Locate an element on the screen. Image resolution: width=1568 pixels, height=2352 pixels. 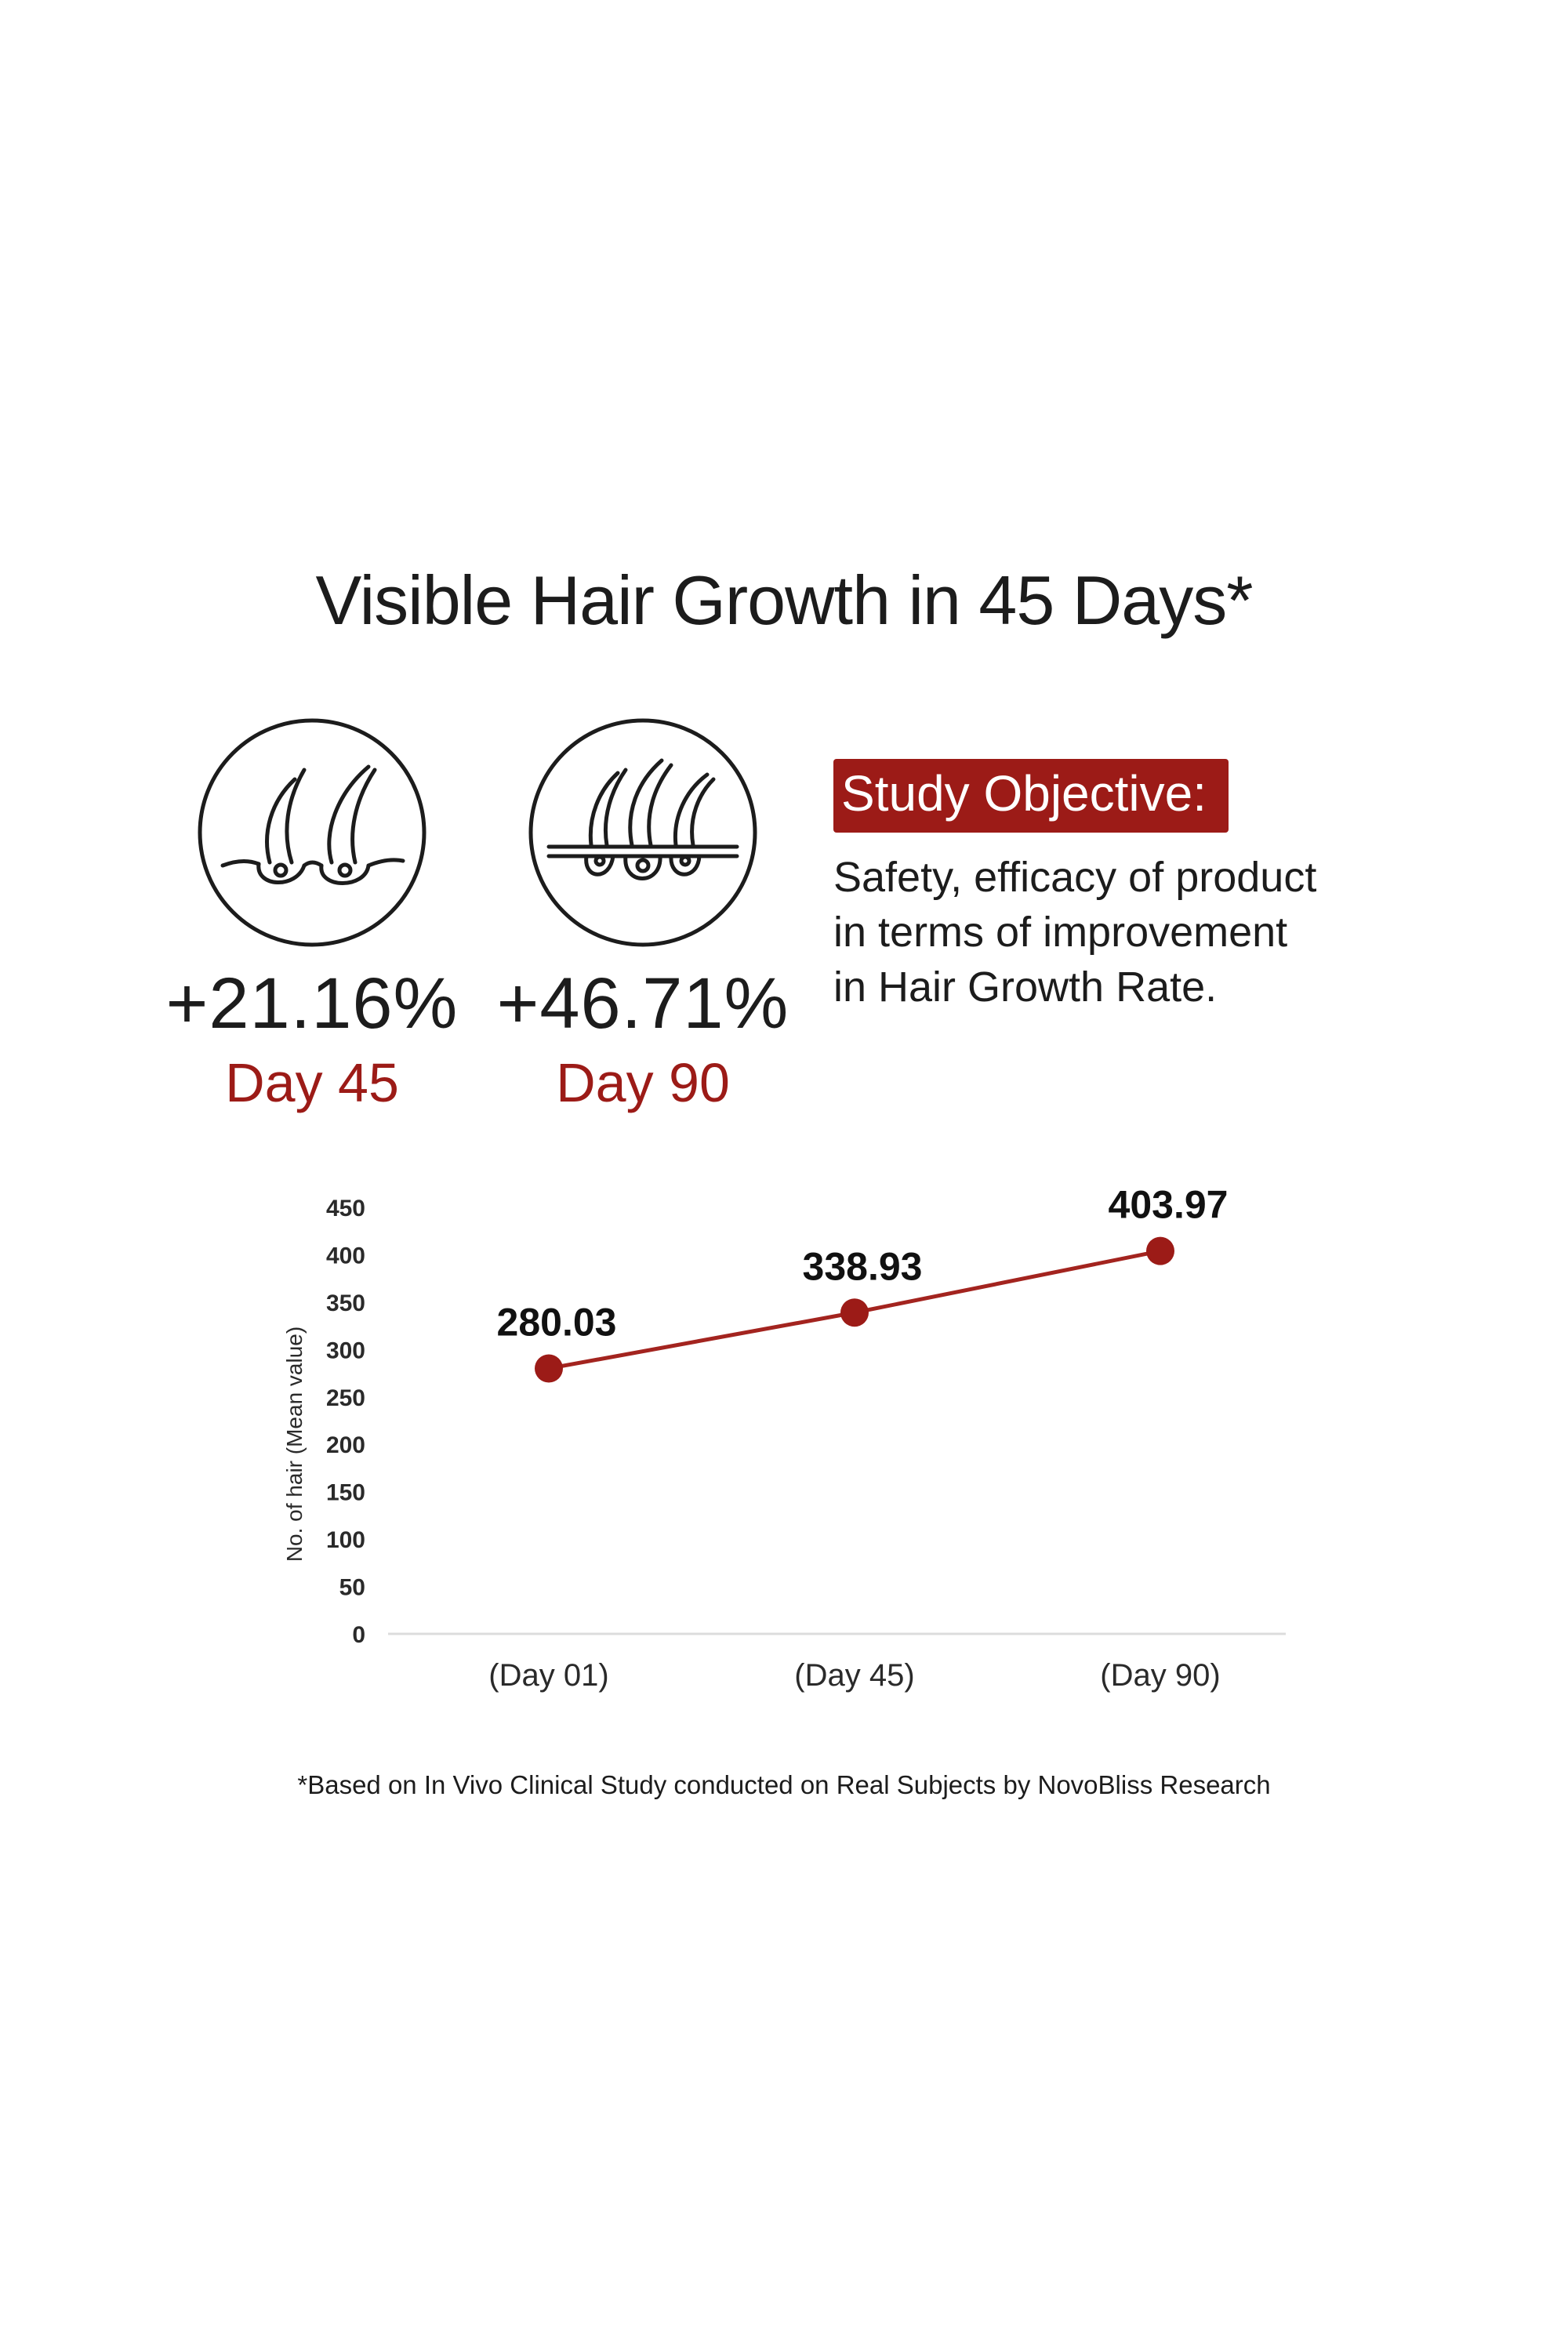
y-tick-label: 100 is located at coordinates (345, 1540).